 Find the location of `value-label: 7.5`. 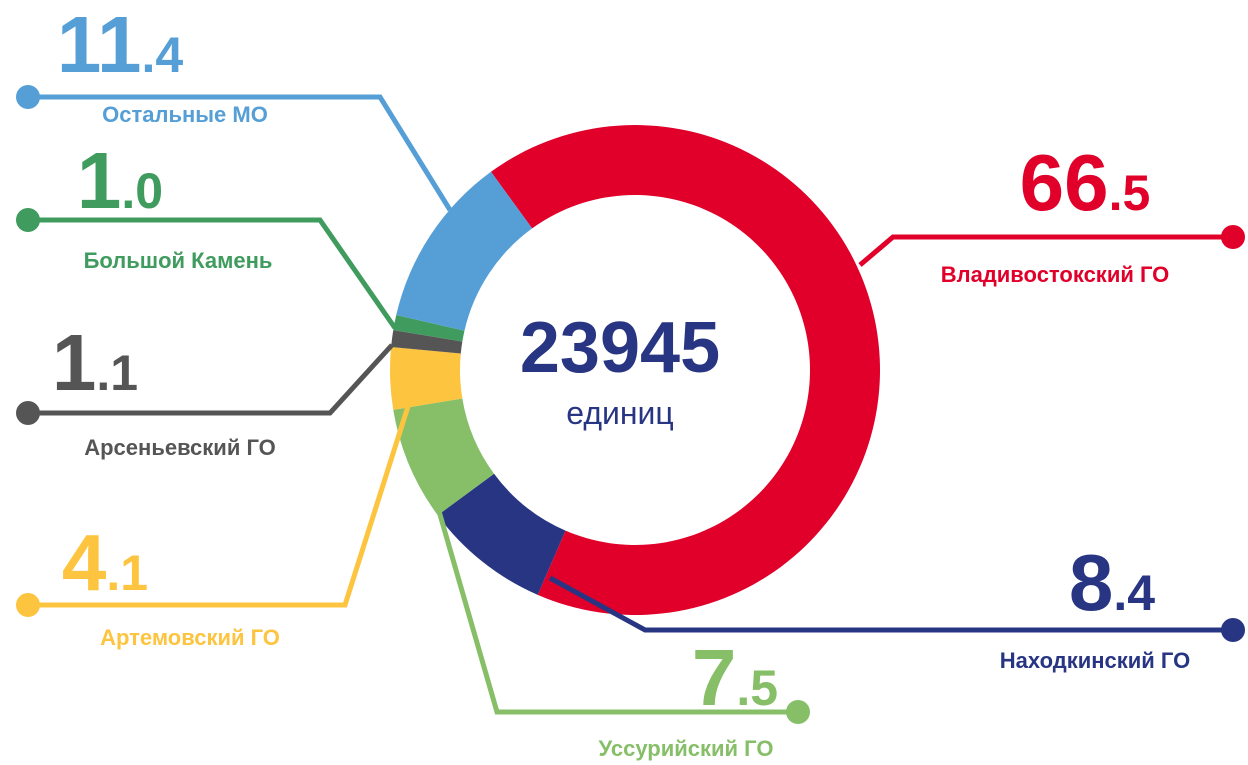

value-label: 7.5 is located at coordinates (735, 677).